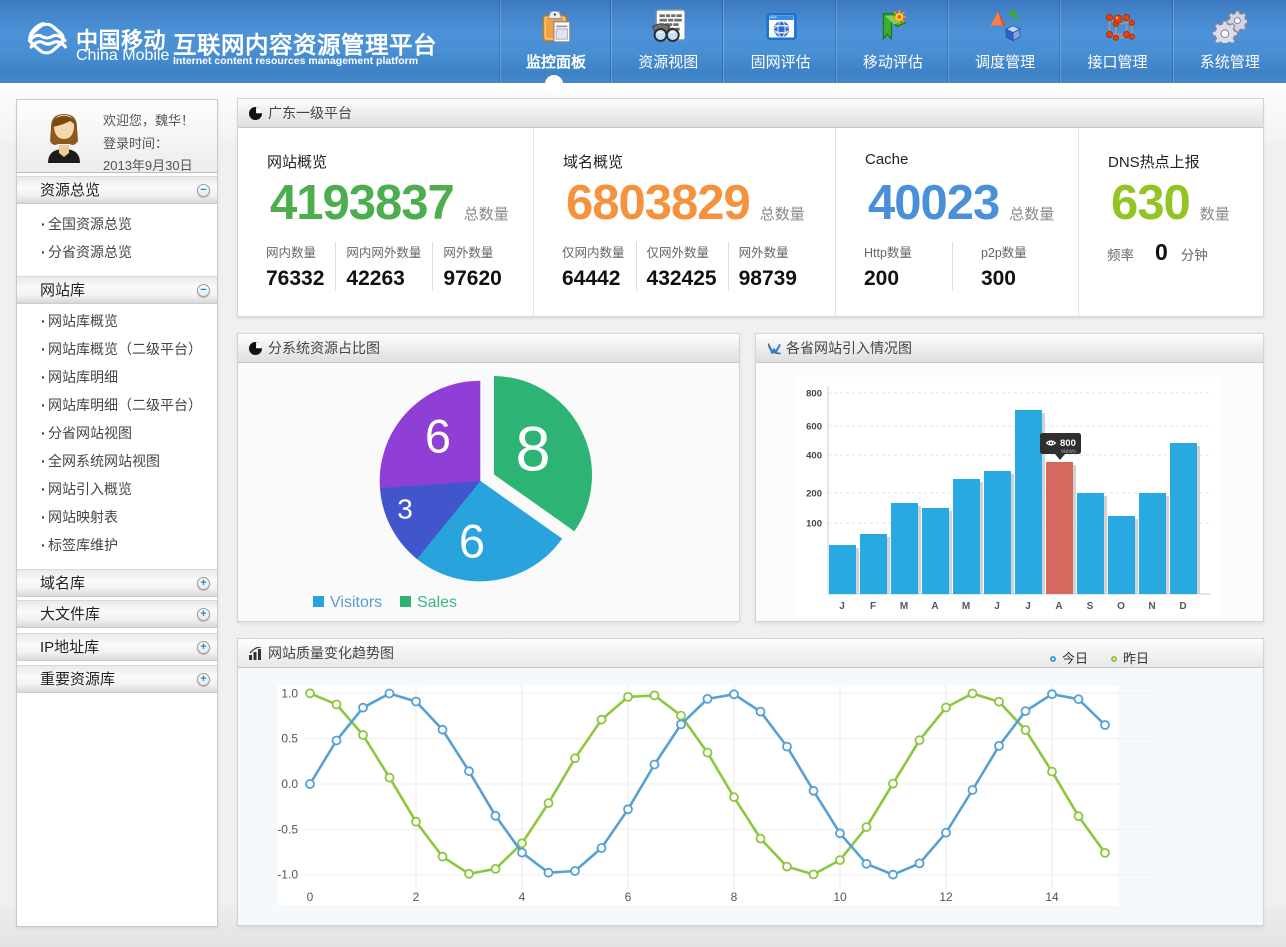 This screenshot has width=1286, height=947. Describe the element at coordinates (814, 524) in the screenshot. I see `svg-text: 100` at that location.